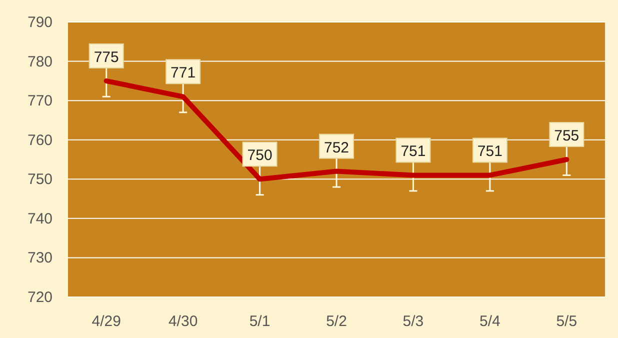 The height and width of the screenshot is (338, 618). I want to click on data-label: 771, so click(183, 73).